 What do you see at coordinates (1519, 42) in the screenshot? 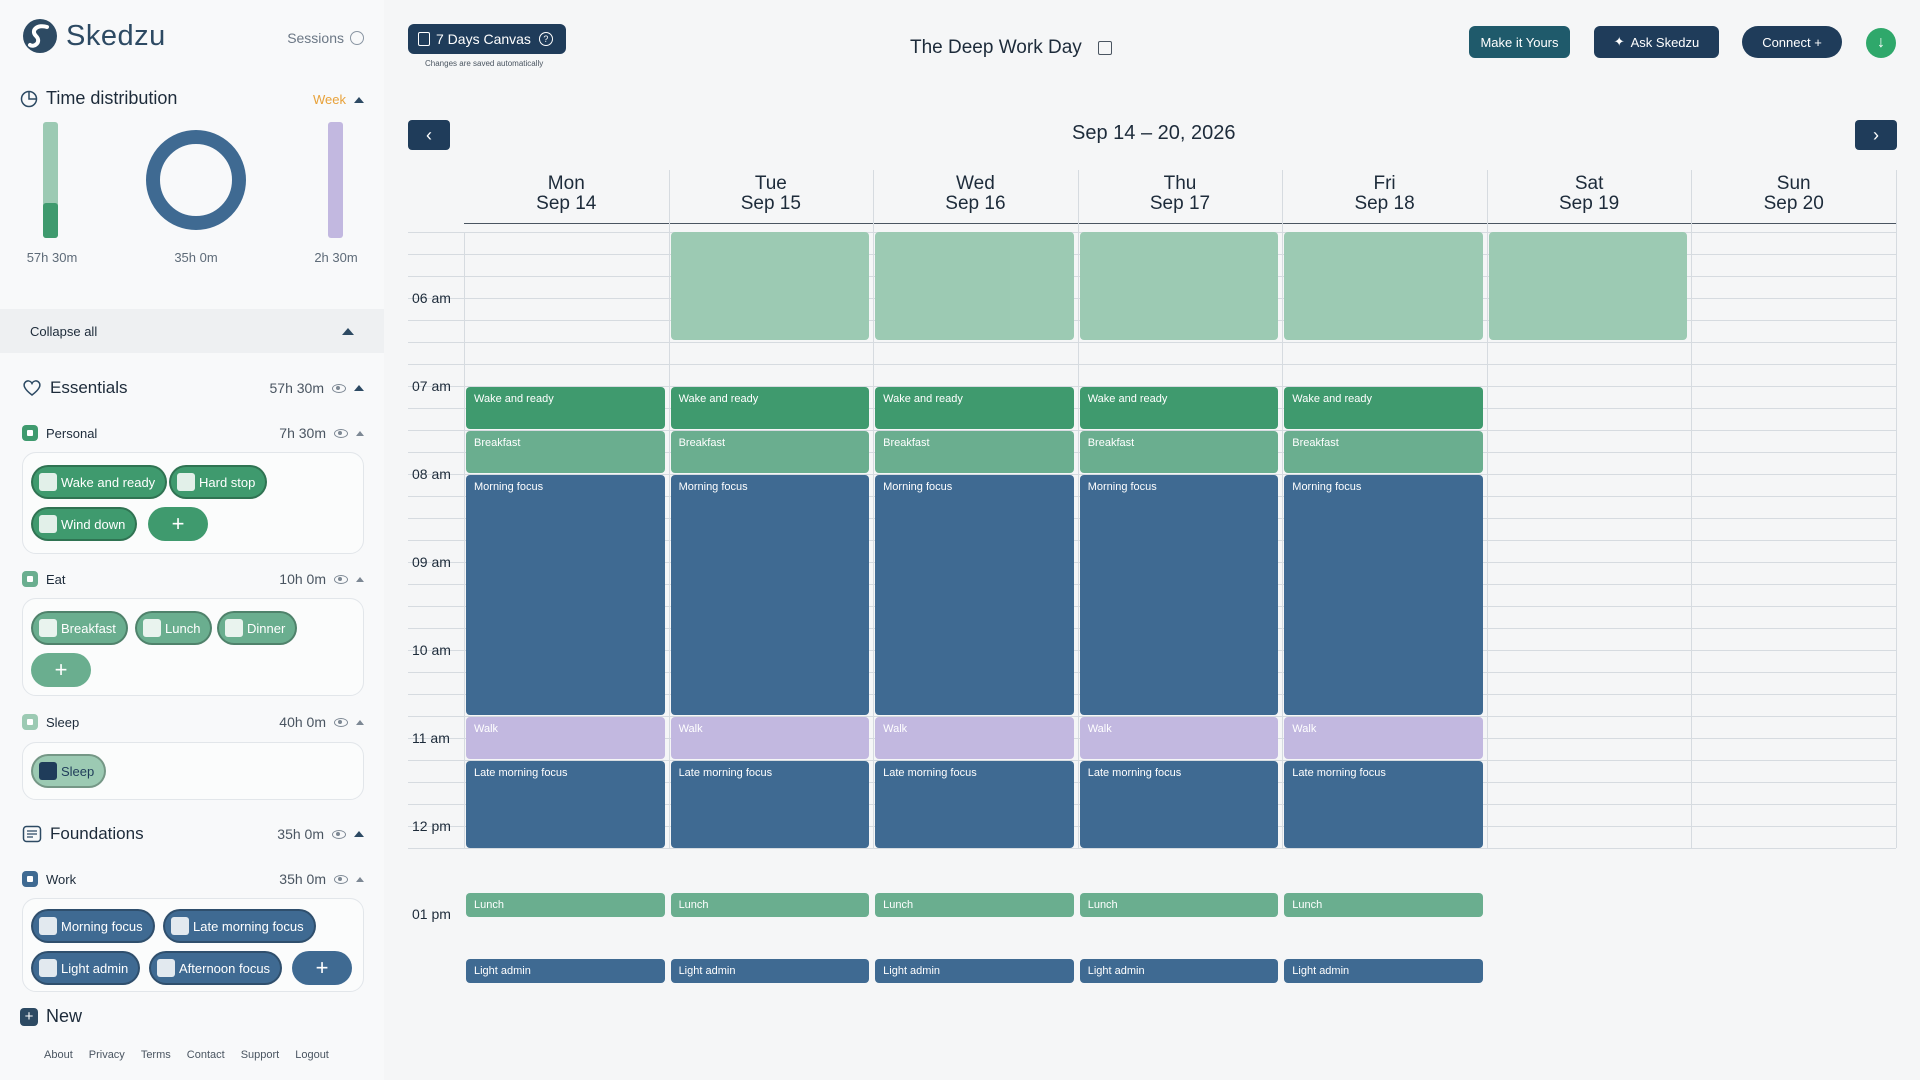
I see `make-it-yours-button: Make it Yours` at bounding box center [1519, 42].